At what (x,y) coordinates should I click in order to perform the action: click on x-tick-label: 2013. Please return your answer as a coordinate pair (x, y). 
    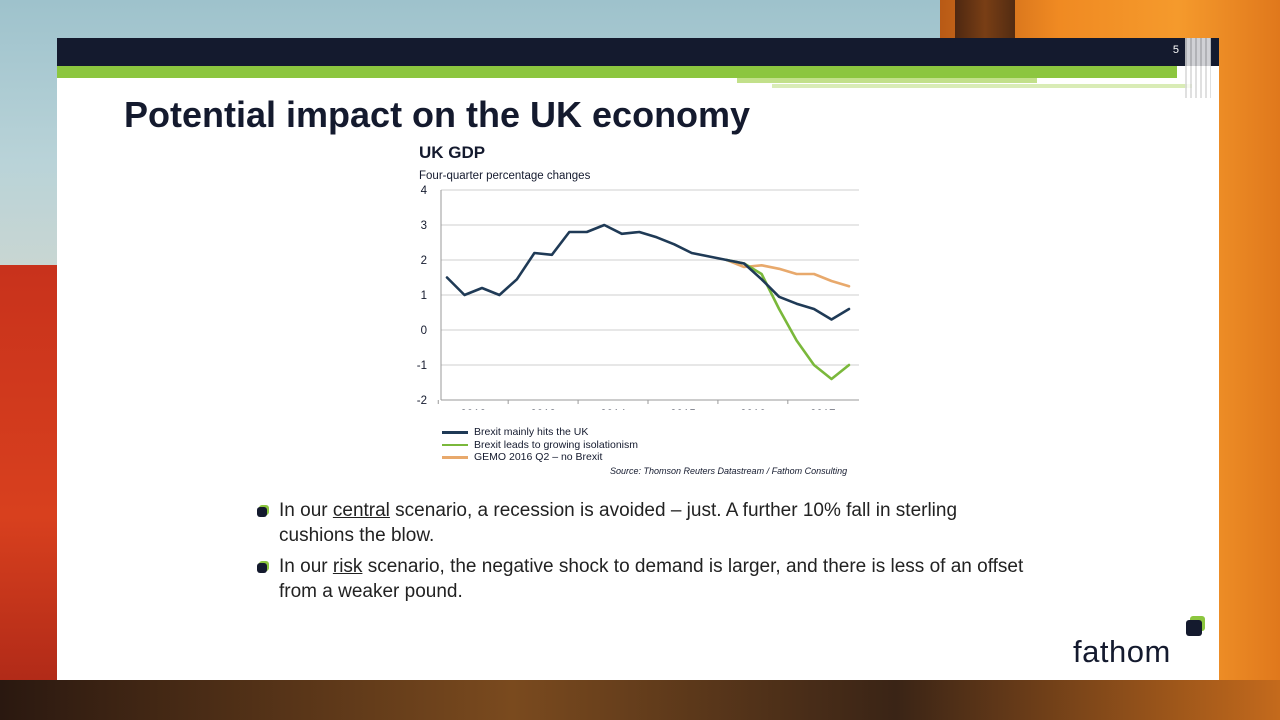
    Looking at the image, I should click on (543, 409).